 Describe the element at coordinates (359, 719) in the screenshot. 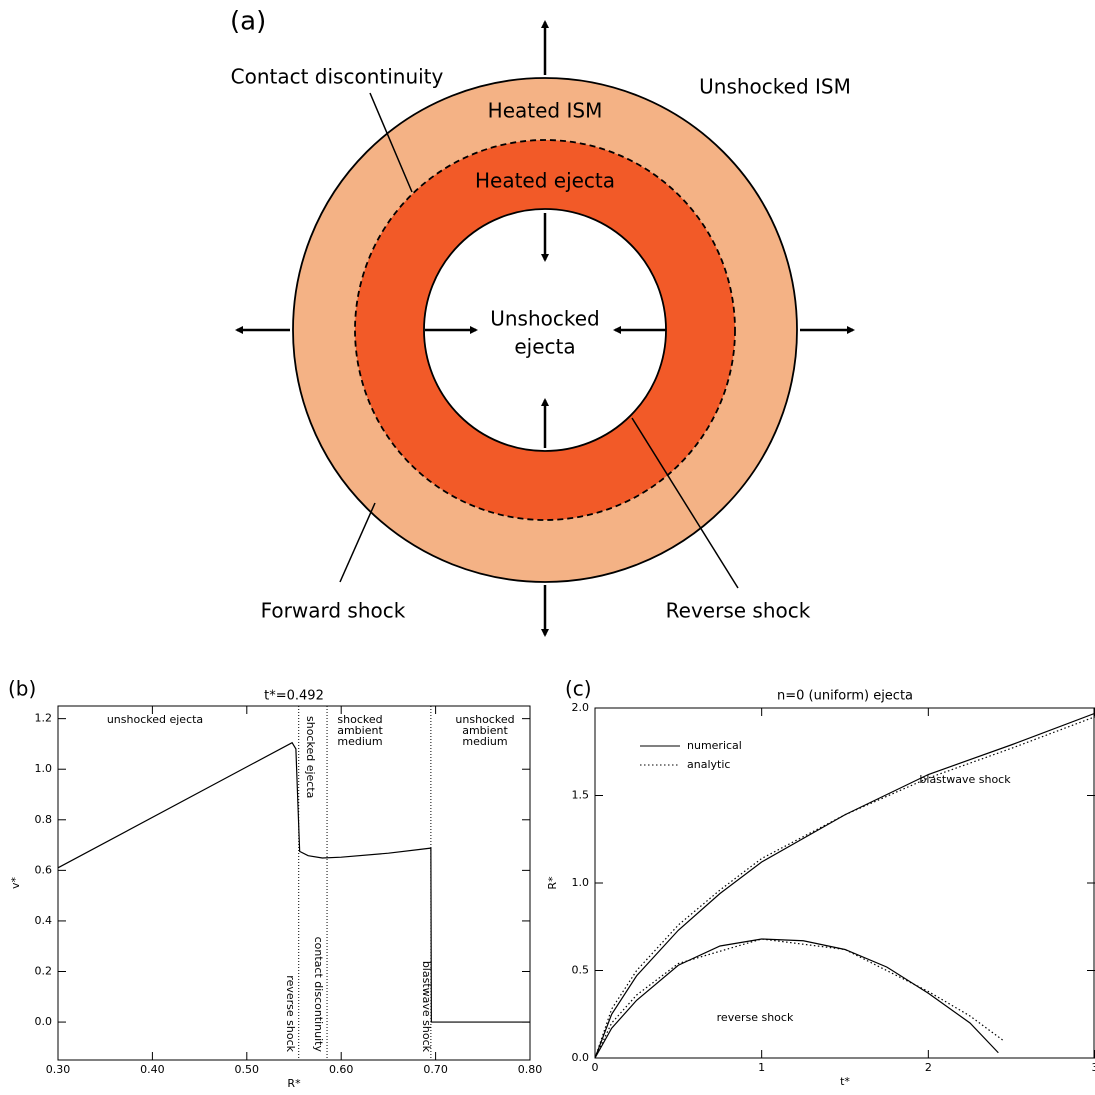

I see `annotation: shocked` at that location.